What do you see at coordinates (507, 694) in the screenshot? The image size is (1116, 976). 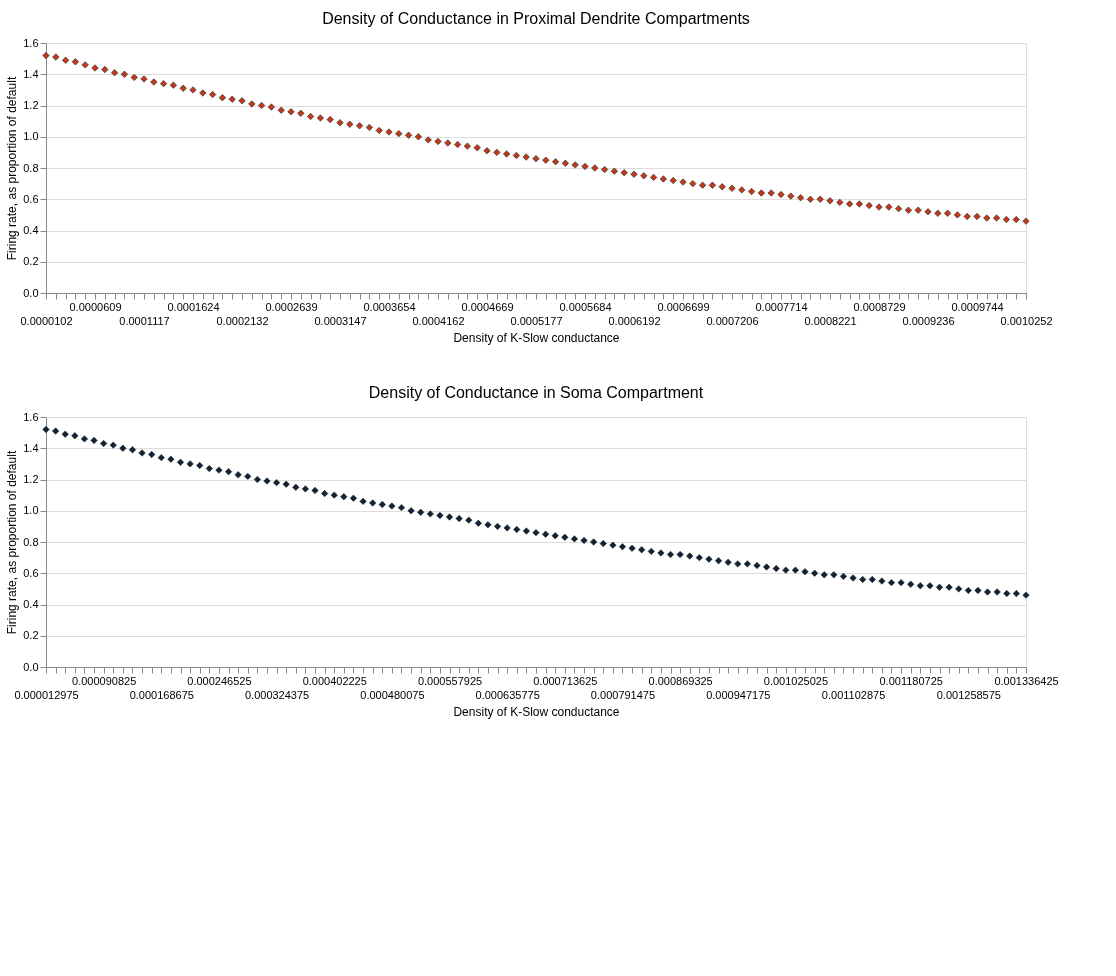 I see `x-tick-label: 0.000635775` at bounding box center [507, 694].